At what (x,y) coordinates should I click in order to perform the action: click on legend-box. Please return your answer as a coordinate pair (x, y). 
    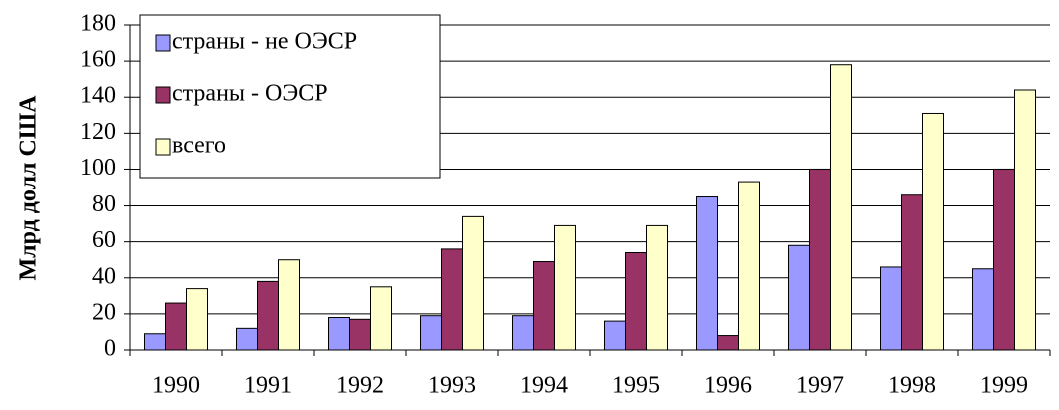
    Looking at the image, I should click on (290, 96).